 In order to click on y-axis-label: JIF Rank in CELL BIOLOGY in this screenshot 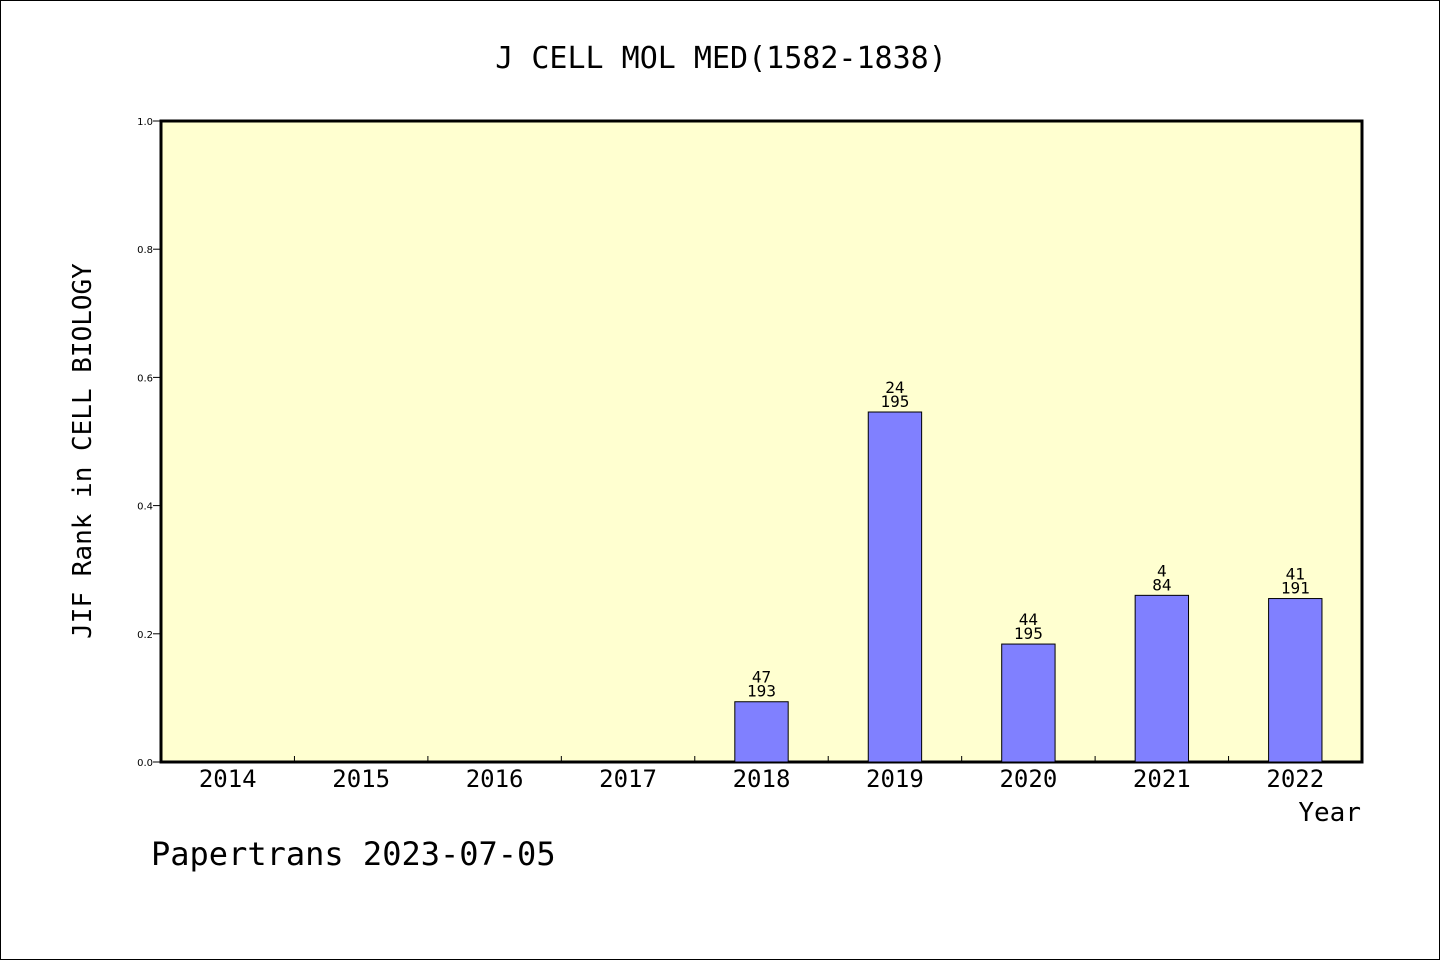, I will do `click(83, 451)`.